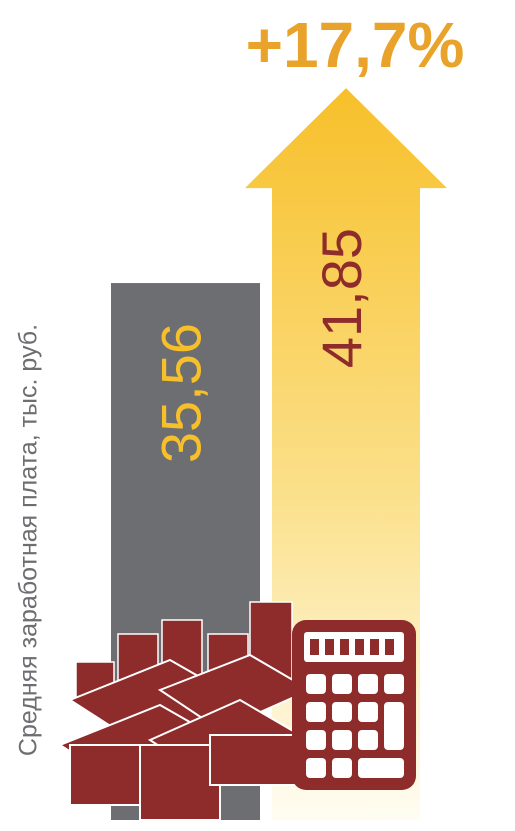  I want to click on value-label: 41,85, so click(341, 298).